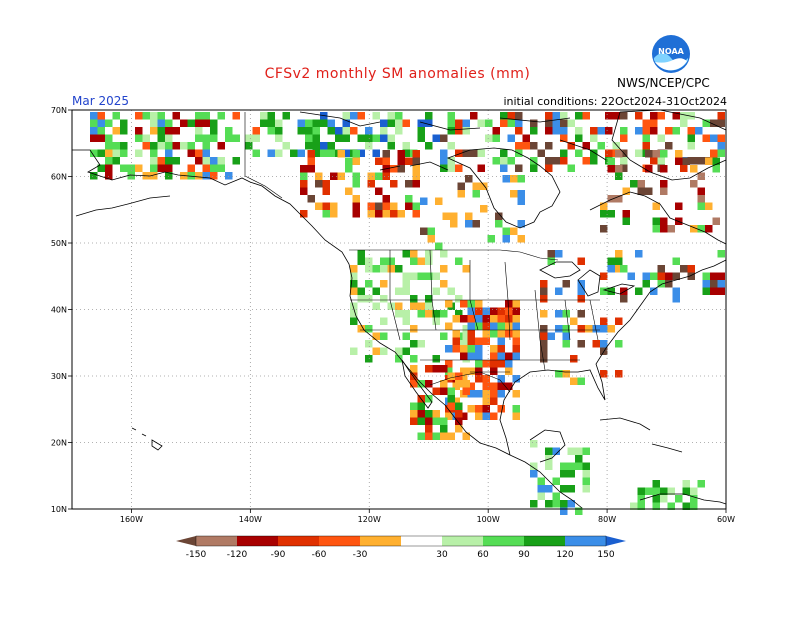 This screenshot has width=800, height=618. What do you see at coordinates (59, 376) in the screenshot?
I see `lat-tick-label: 30N` at bounding box center [59, 376].